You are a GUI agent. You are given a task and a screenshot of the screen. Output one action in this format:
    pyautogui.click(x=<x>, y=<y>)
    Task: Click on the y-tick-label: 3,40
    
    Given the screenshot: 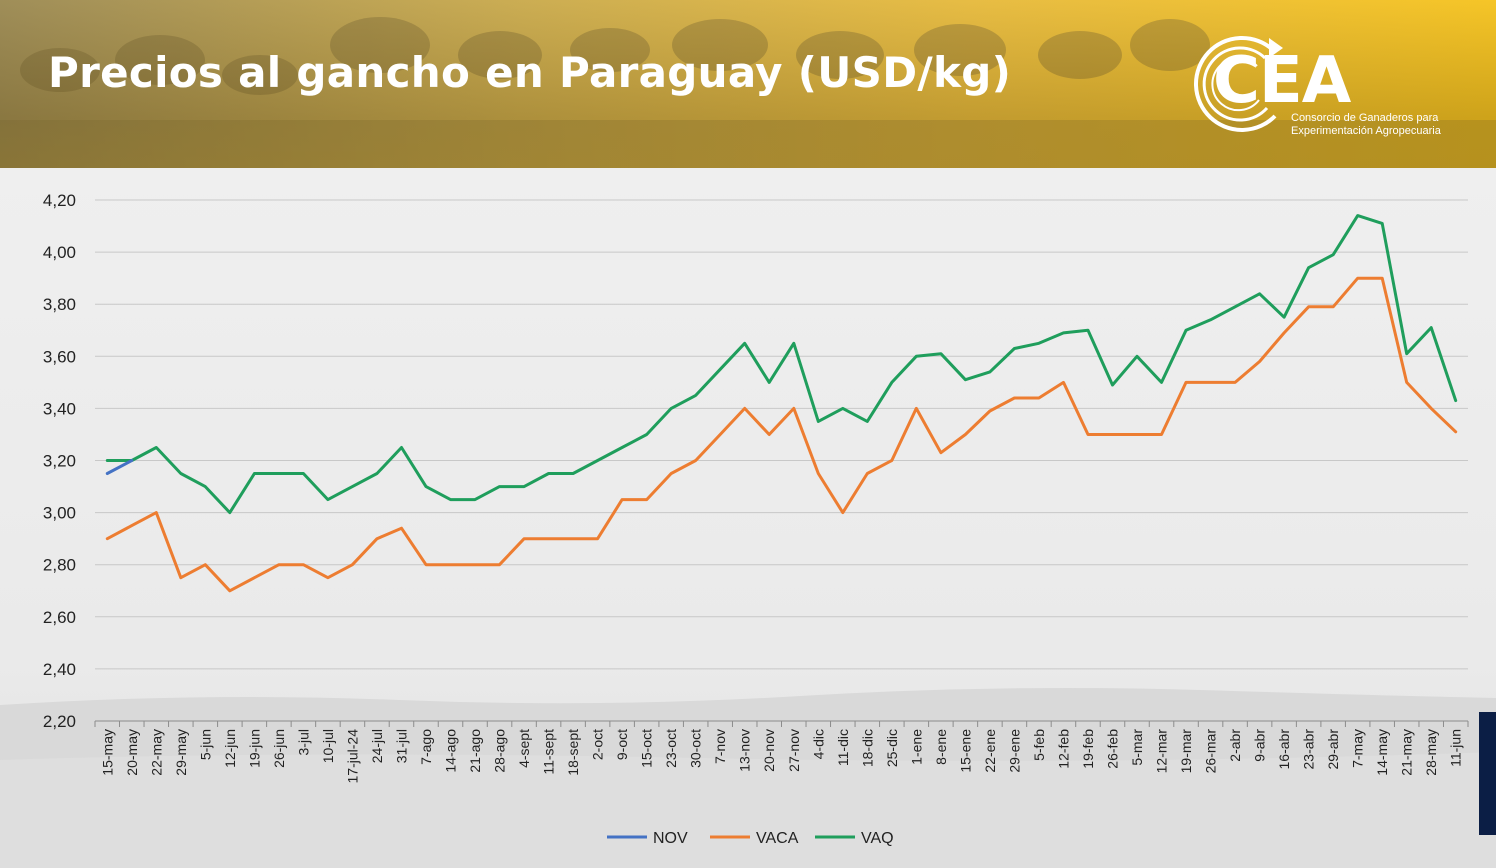 What is the action you would take?
    pyautogui.click(x=59, y=408)
    